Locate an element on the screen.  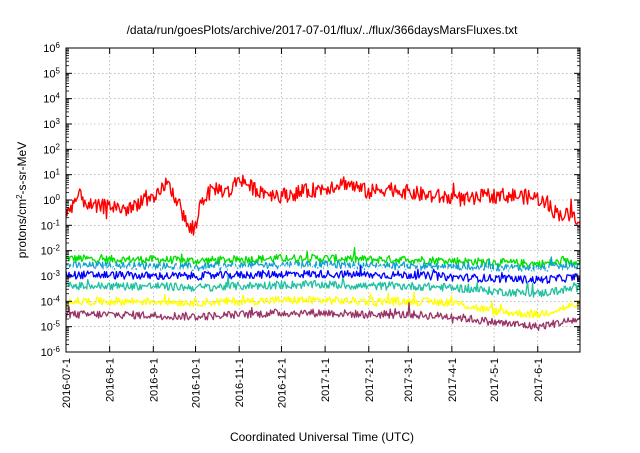
y-tick-exponent: -4 is located at coordinates (57, 298).